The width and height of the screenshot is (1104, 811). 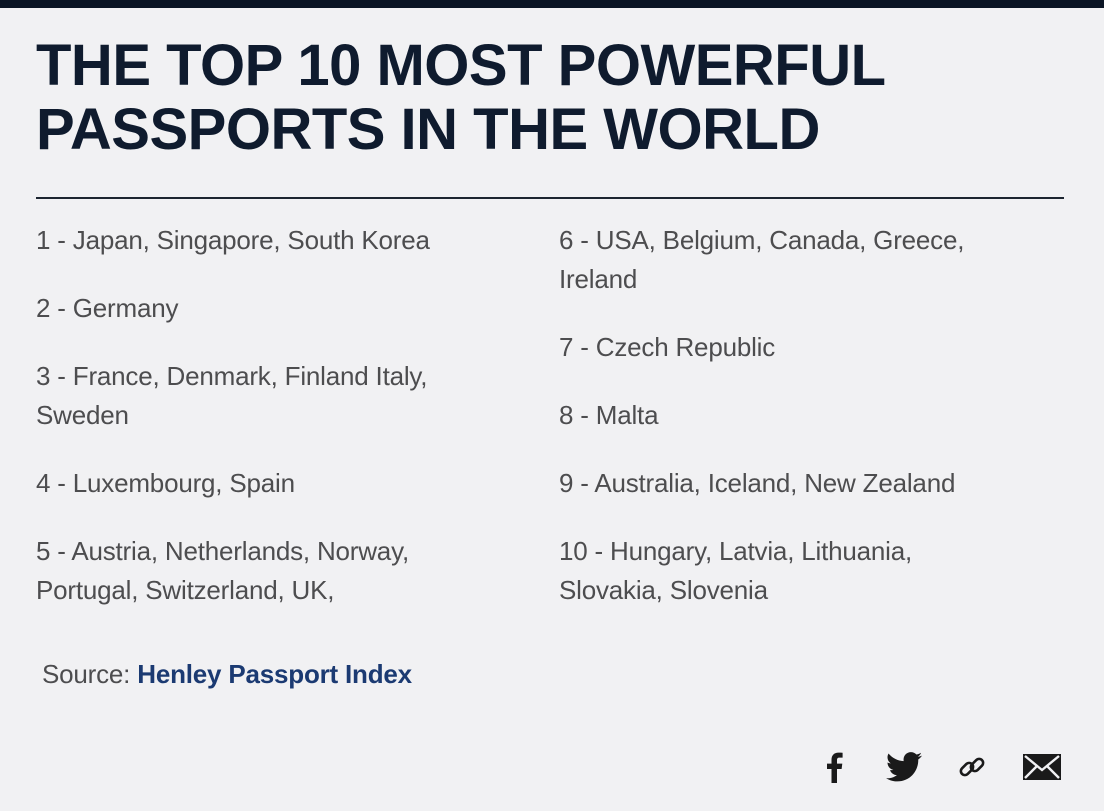 I want to click on source-label: Source:, so click(x=86, y=674).